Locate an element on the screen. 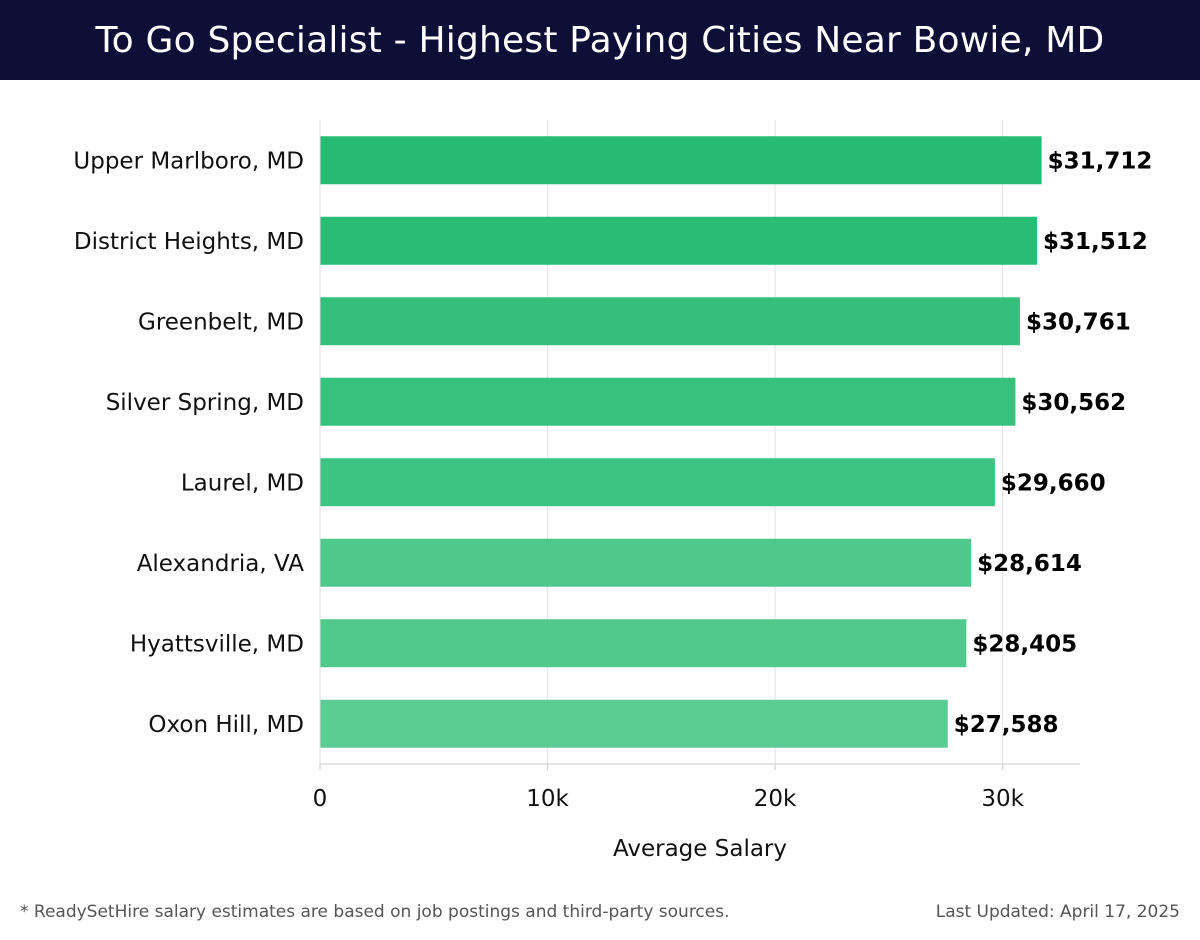 The image size is (1200, 940). last-updated: Last Updated: April 17, 2025 is located at coordinates (1057, 912).